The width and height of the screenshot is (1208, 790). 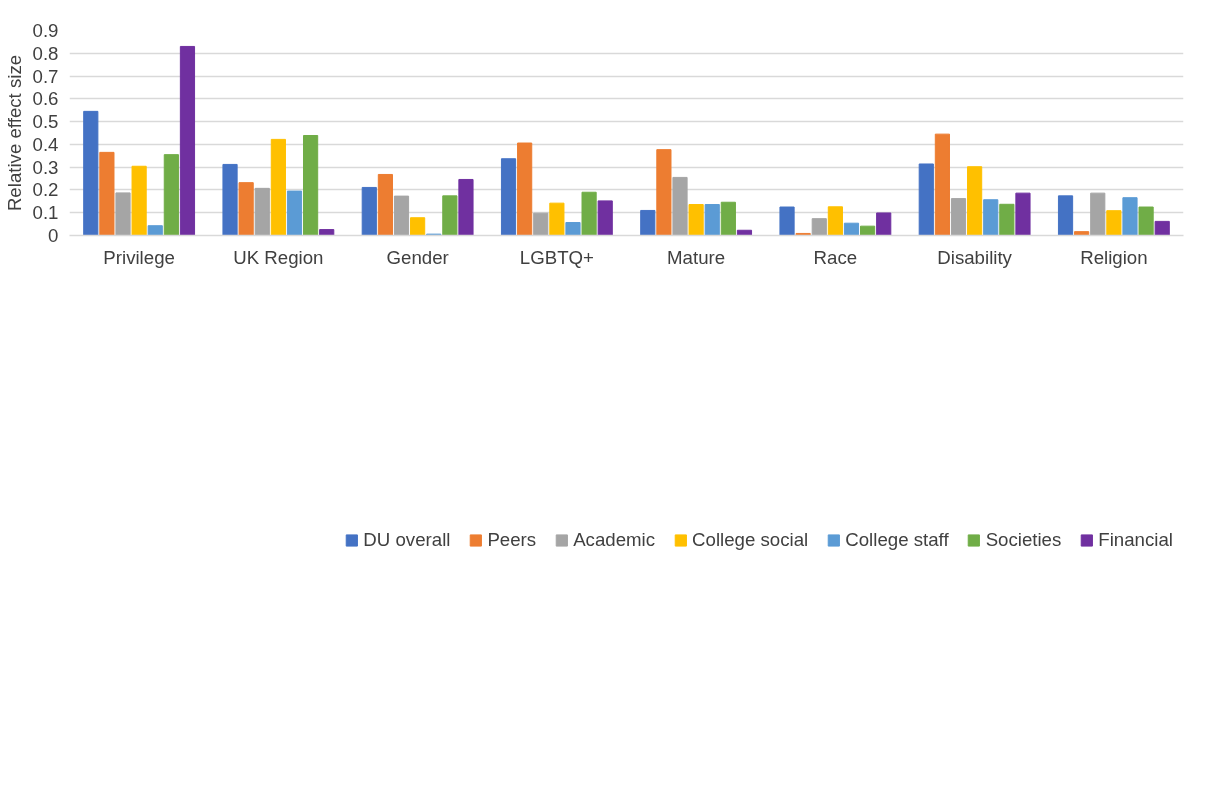 What do you see at coordinates (1114, 257) in the screenshot?
I see `x-tick-label: Religion` at bounding box center [1114, 257].